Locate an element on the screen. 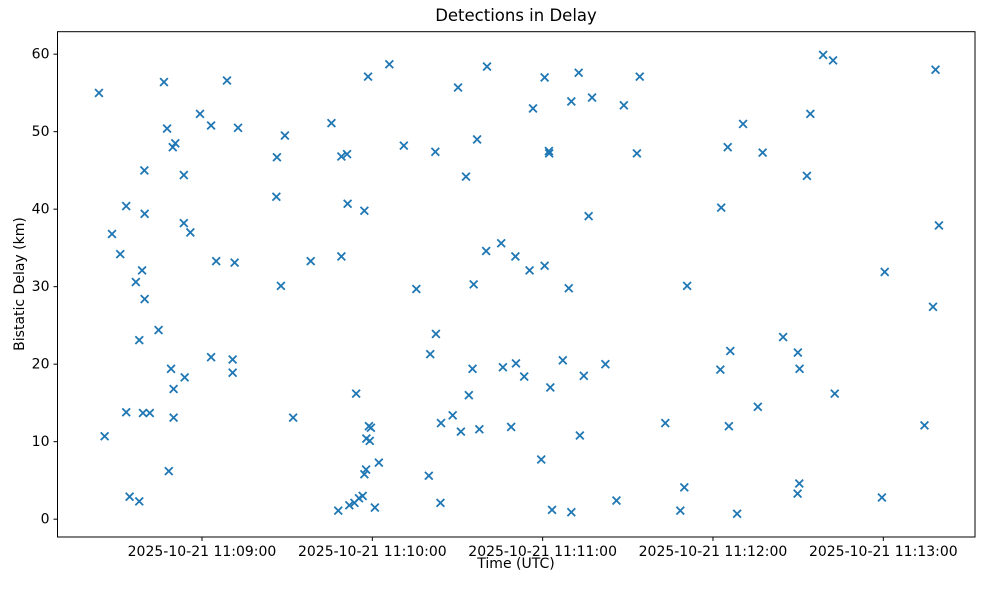  y-tick-label: 50 is located at coordinates (41, 132).